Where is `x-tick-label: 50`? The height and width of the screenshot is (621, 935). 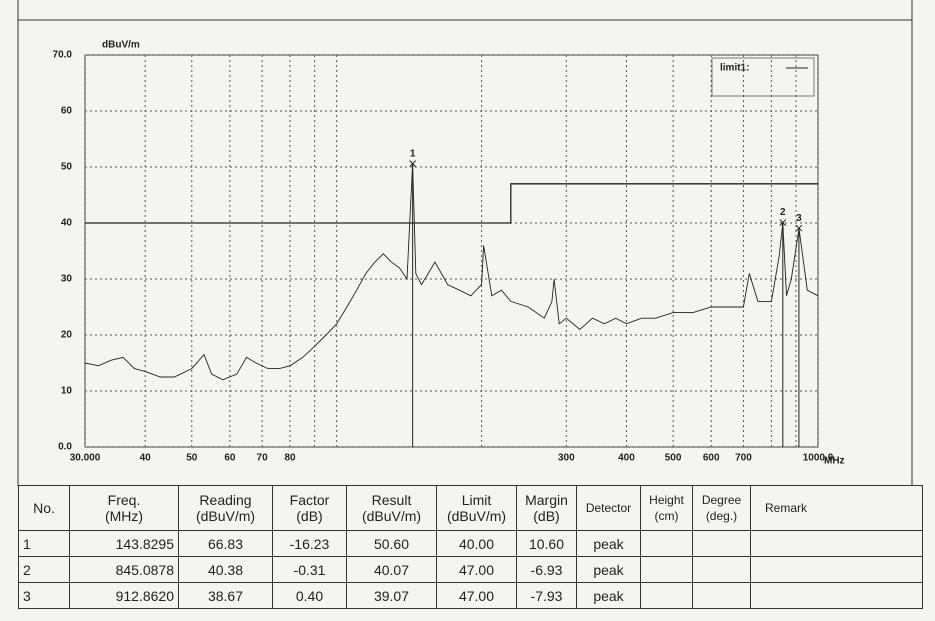
x-tick-label: 50 is located at coordinates (192, 458).